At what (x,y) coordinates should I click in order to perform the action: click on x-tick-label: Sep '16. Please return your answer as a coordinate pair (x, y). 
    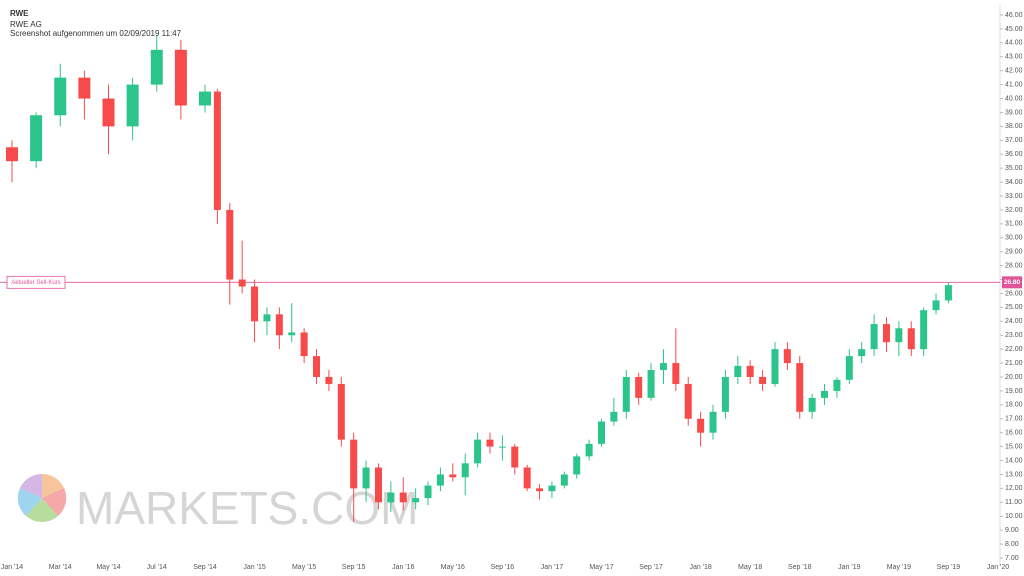
    Looking at the image, I should click on (503, 567).